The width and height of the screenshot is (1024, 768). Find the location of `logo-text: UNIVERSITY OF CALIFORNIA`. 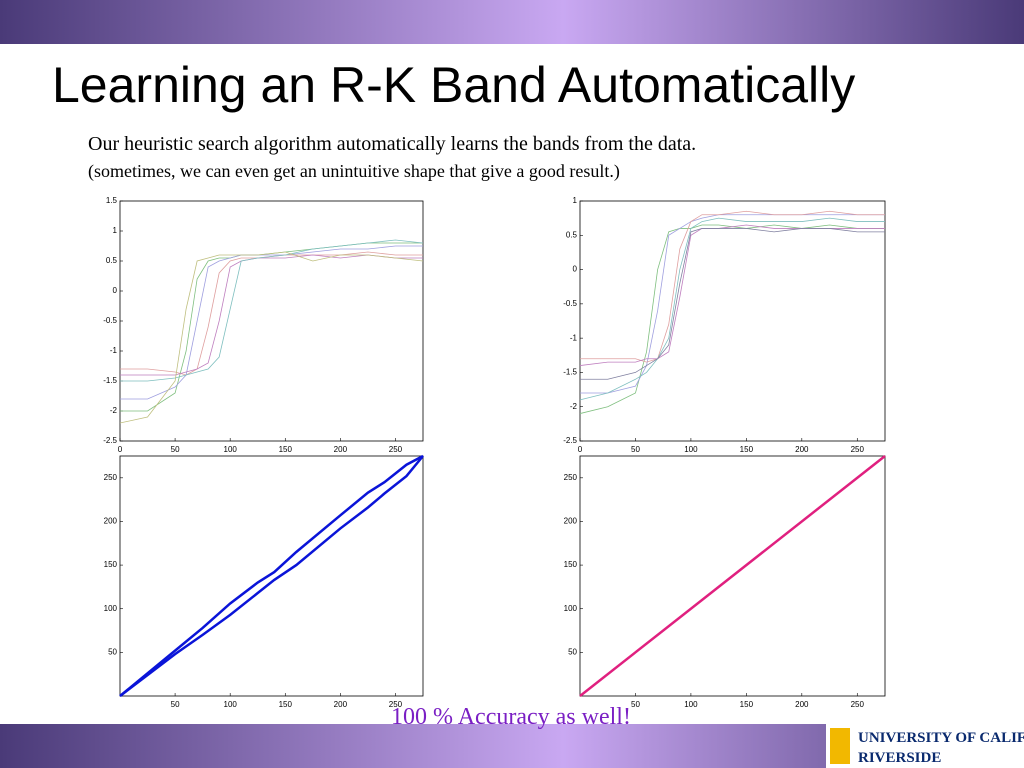

logo-text: UNIVERSITY OF CALIFORNIA is located at coordinates (941, 738).